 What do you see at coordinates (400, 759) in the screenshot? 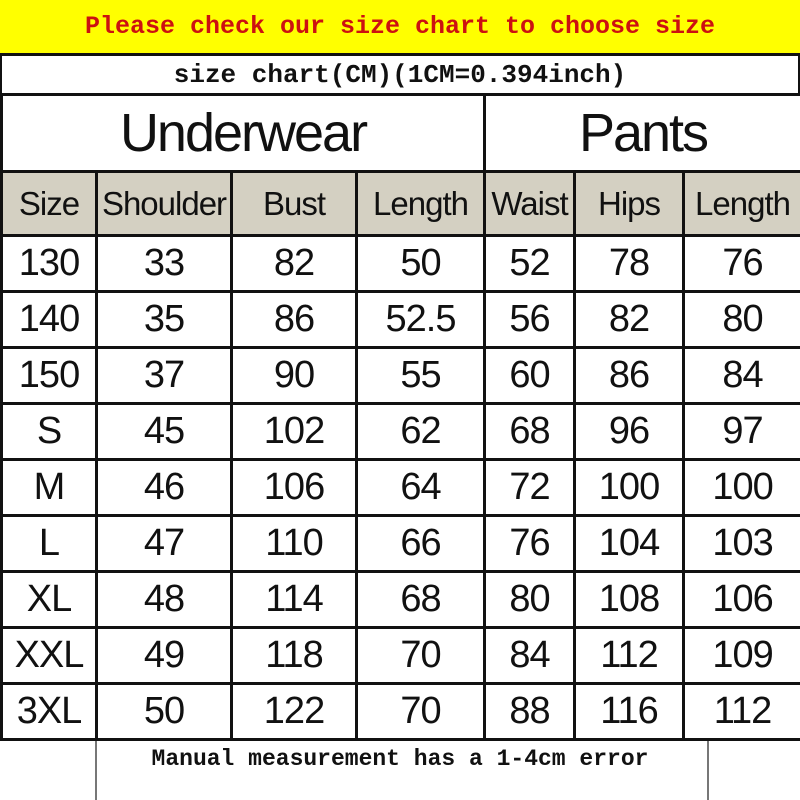
I see `footnote-text: Manual measurement has a 1-4cm error` at bounding box center [400, 759].